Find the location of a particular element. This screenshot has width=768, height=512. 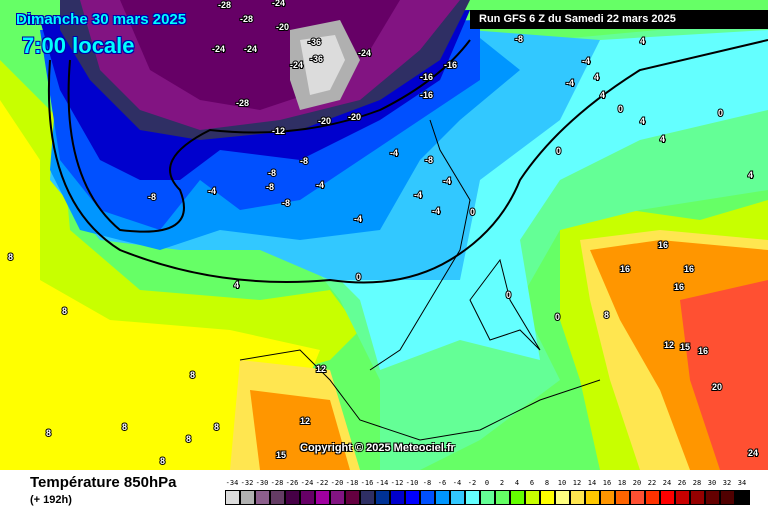

isotherm-label: 15 is located at coordinates (281, 455).